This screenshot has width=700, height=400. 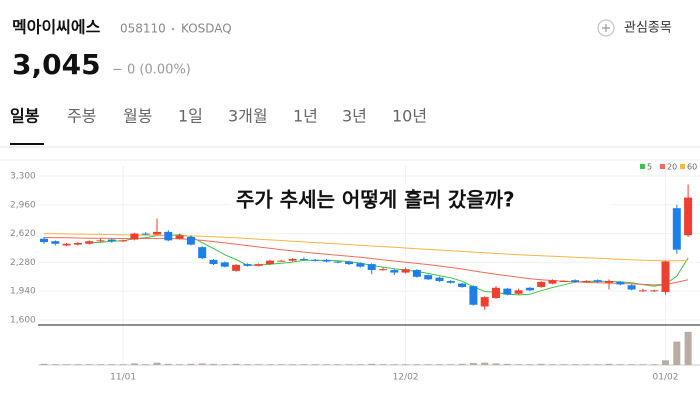 What do you see at coordinates (23, 234) in the screenshot?
I see `y-tick-label: 2,620` at bounding box center [23, 234].